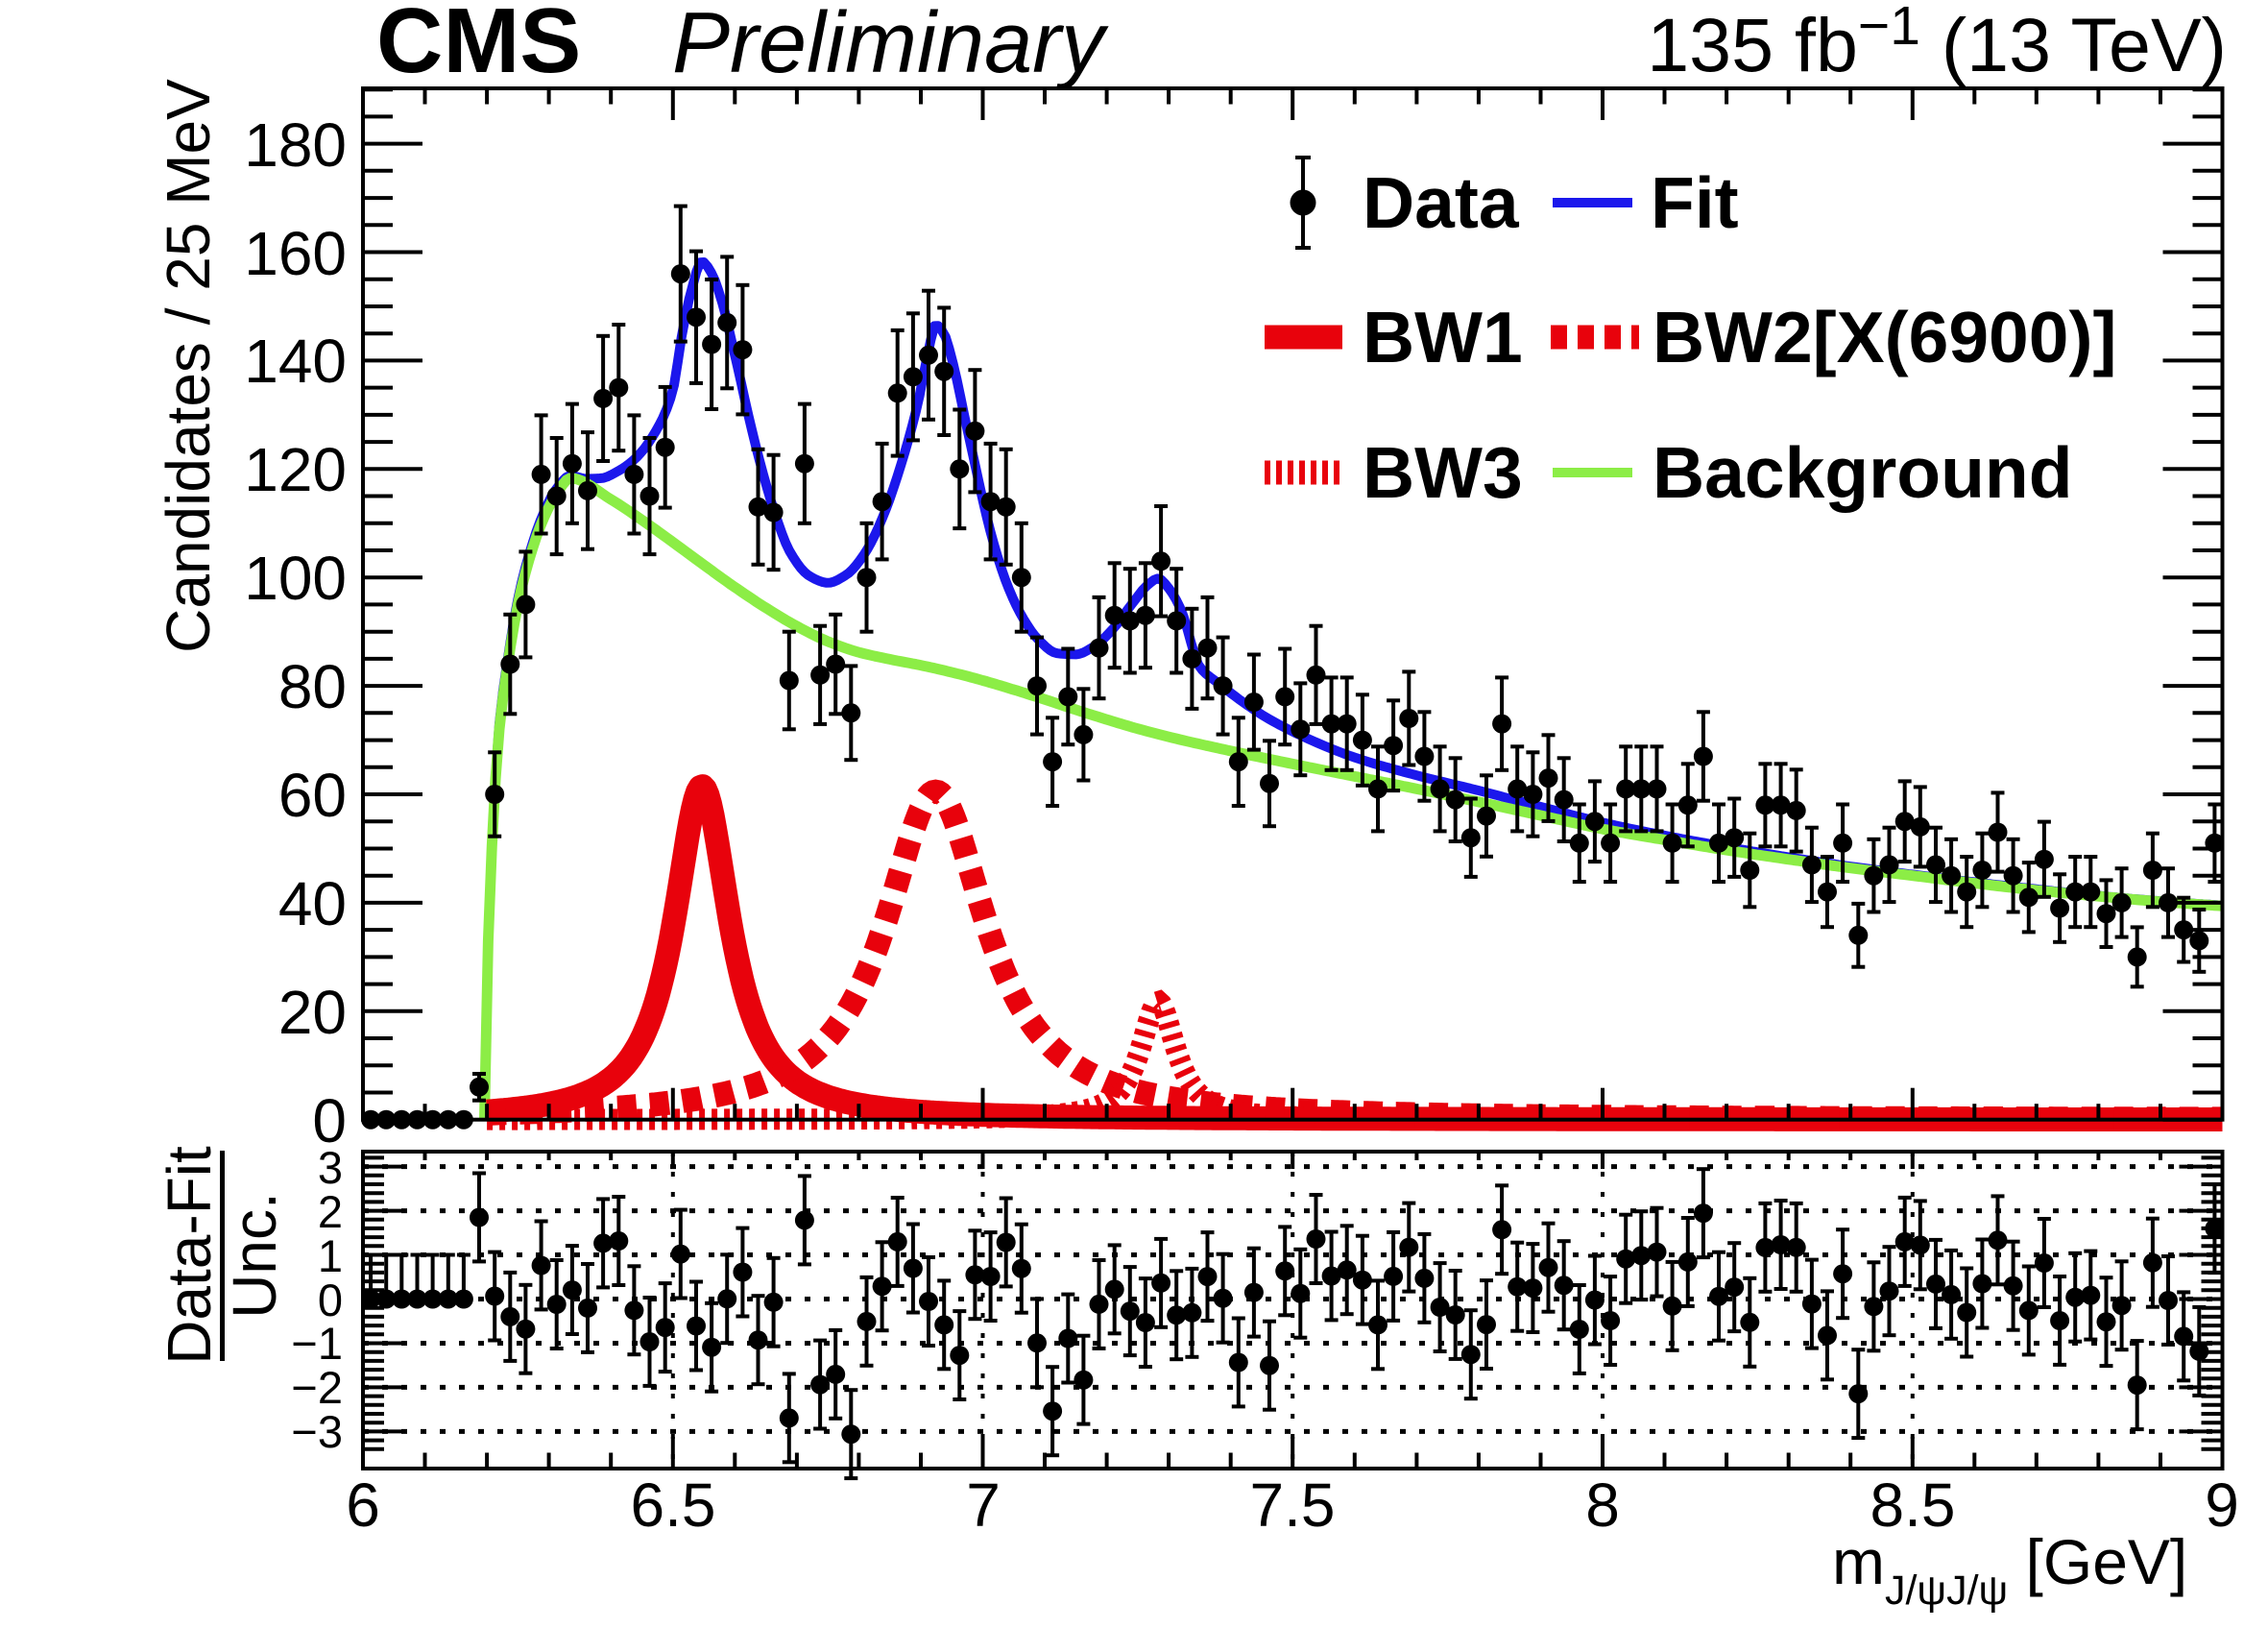  What do you see at coordinates (1884, 337) in the screenshot?
I see `svg-text: BW2[X(6900)]` at bounding box center [1884, 337].